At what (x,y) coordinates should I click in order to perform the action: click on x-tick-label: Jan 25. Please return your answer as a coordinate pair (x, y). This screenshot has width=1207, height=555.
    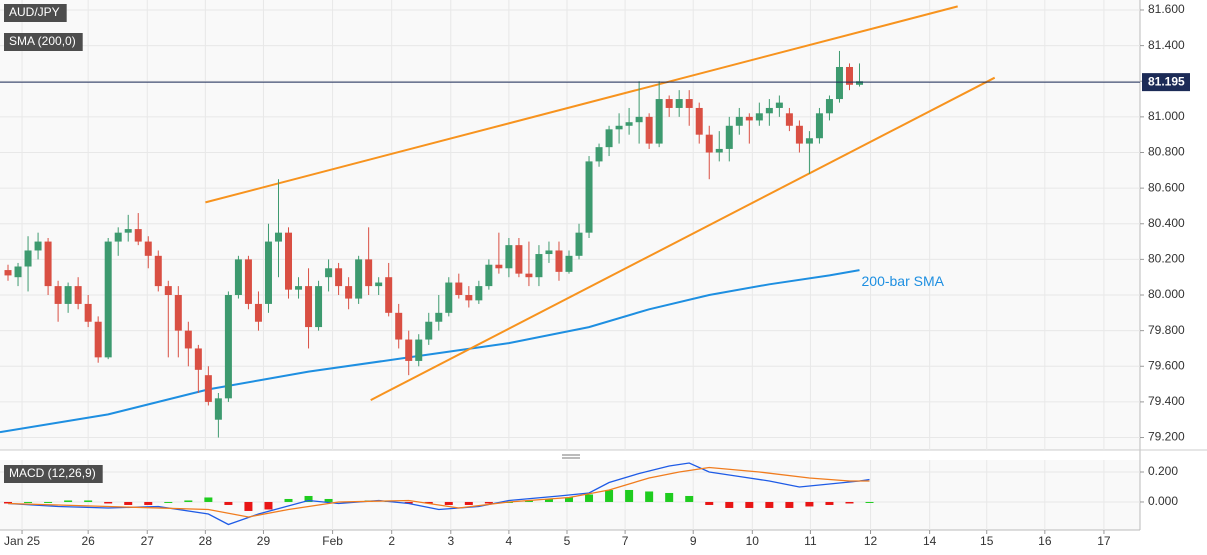
    Looking at the image, I should click on (22, 541).